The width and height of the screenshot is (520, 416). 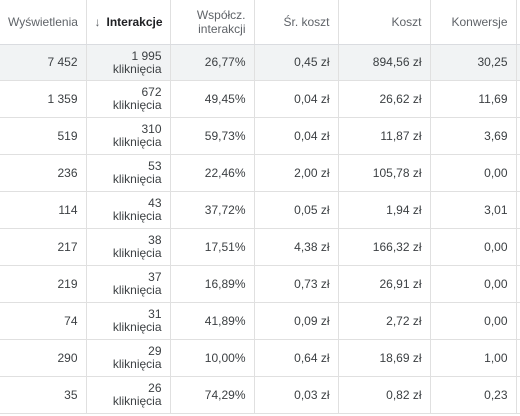 I want to click on cell-avg-cost: 0,03 zł, so click(x=296, y=395).